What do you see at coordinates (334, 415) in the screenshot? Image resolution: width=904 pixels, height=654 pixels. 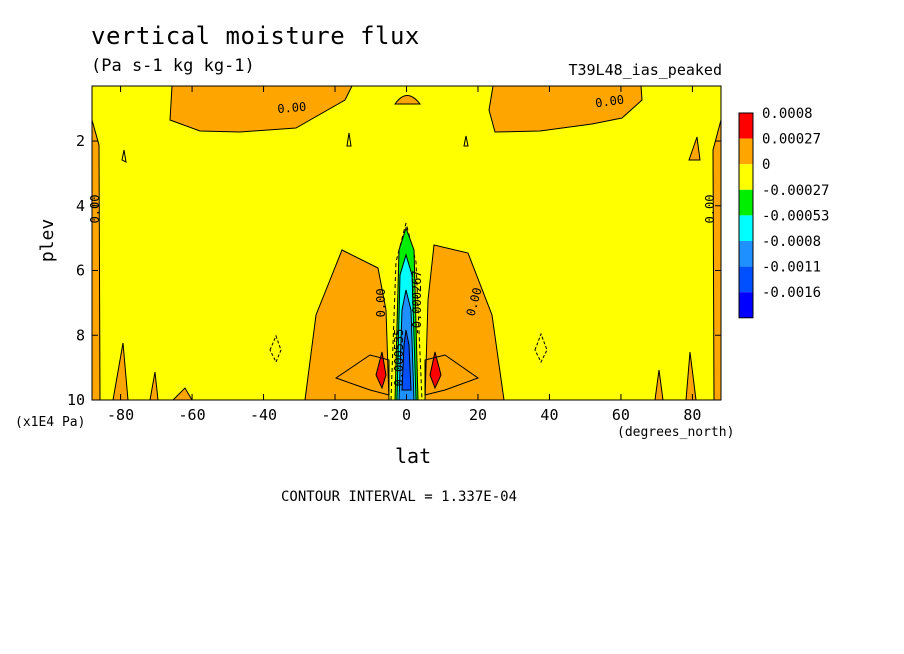 I see `x-tick-label: -20` at bounding box center [334, 415].